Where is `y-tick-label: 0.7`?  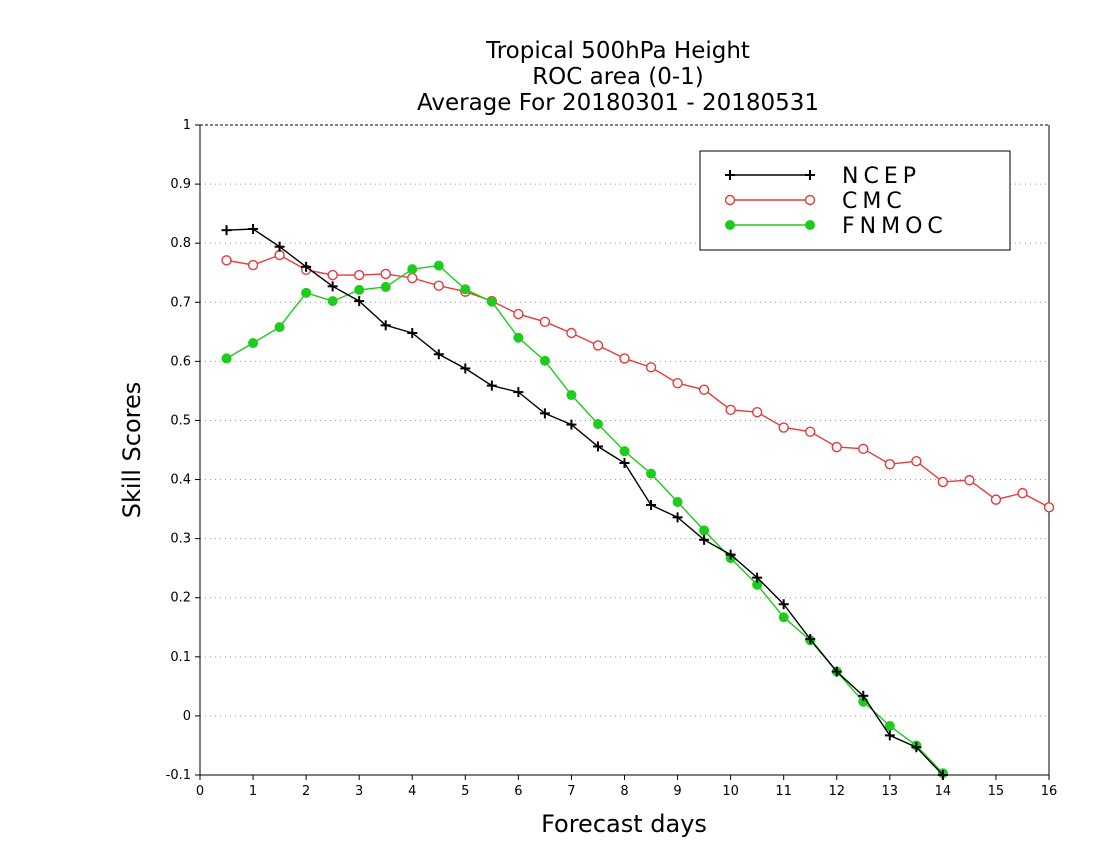 y-tick-label: 0.7 is located at coordinates (180, 302).